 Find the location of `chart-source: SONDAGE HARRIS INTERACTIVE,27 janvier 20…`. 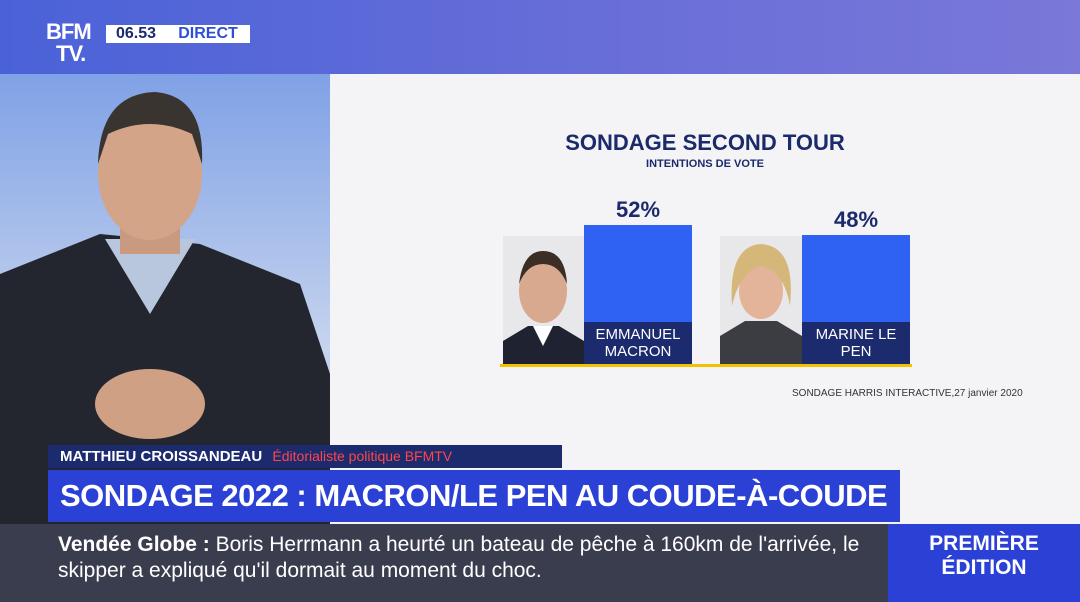

chart-source: SONDAGE HARRIS INTERACTIVE,27 janvier 20… is located at coordinates (907, 393).